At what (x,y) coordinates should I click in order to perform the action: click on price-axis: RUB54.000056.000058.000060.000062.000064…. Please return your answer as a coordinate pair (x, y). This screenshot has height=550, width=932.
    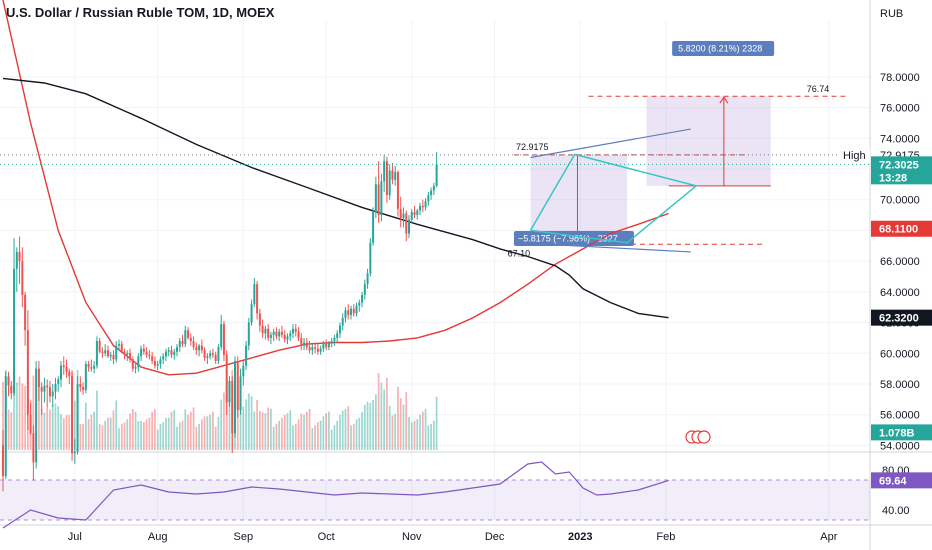
    Looking at the image, I should click on (900, 262).